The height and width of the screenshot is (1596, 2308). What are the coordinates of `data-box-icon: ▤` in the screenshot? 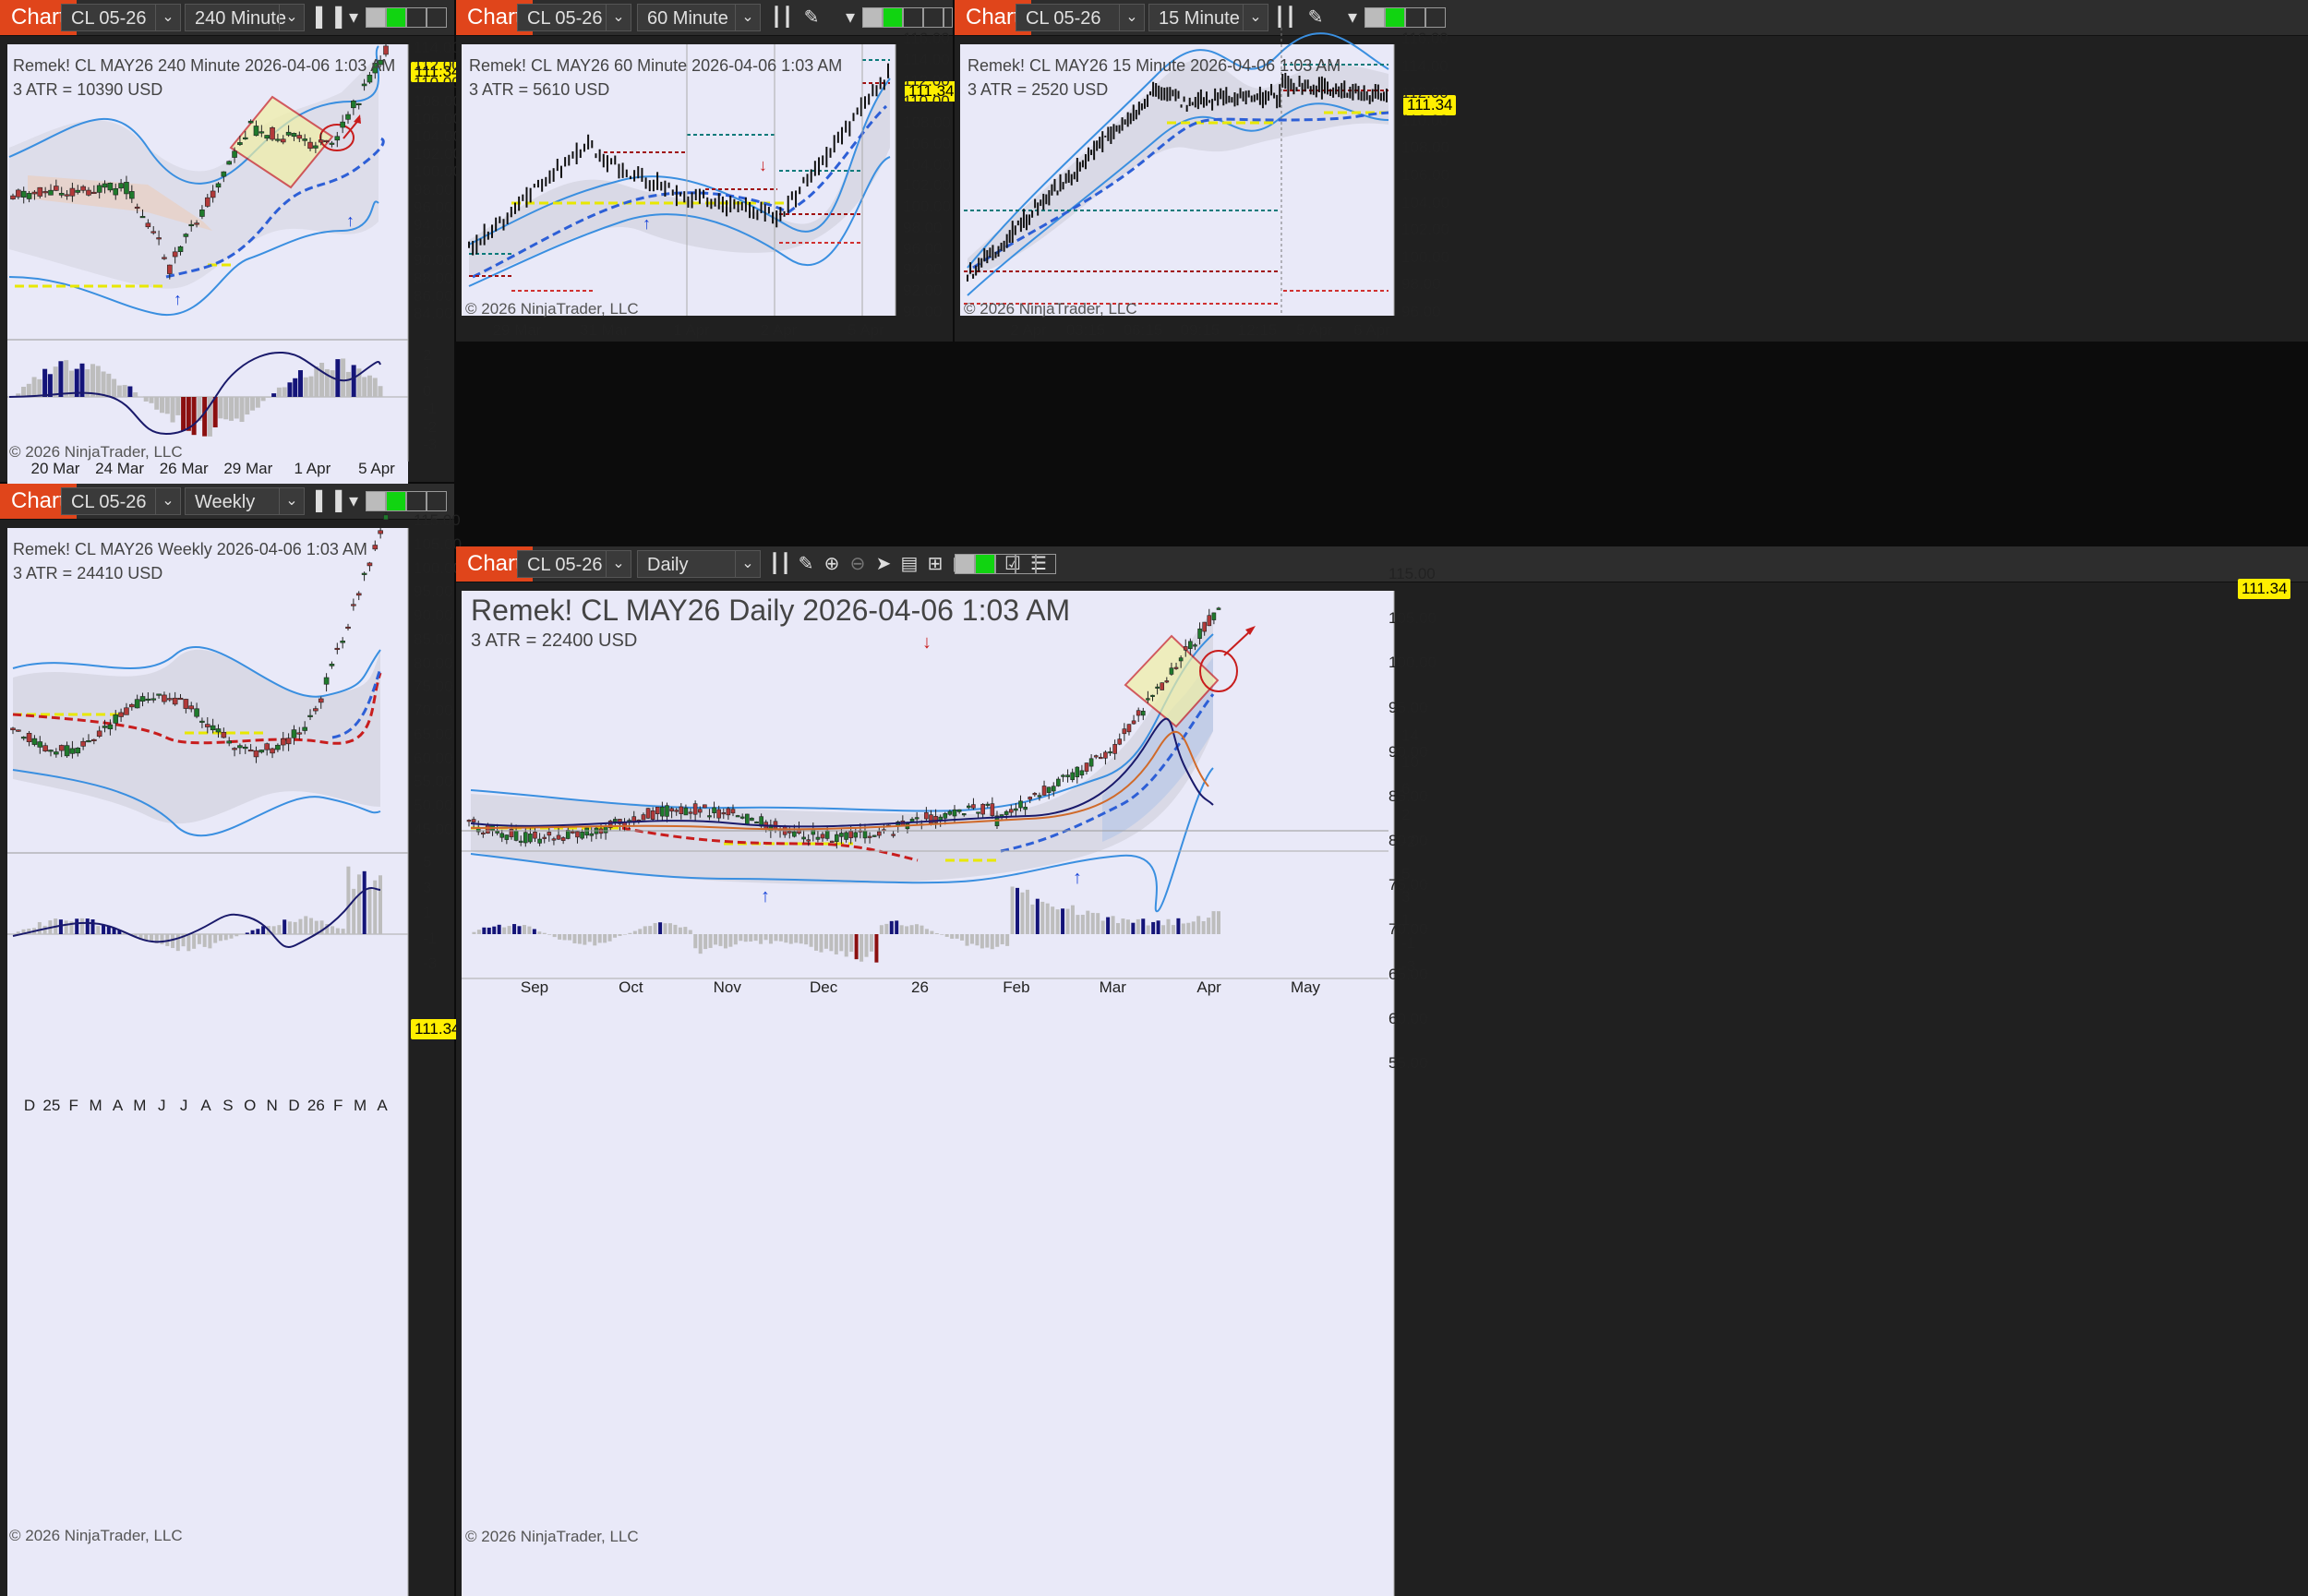 It's located at (909, 564).